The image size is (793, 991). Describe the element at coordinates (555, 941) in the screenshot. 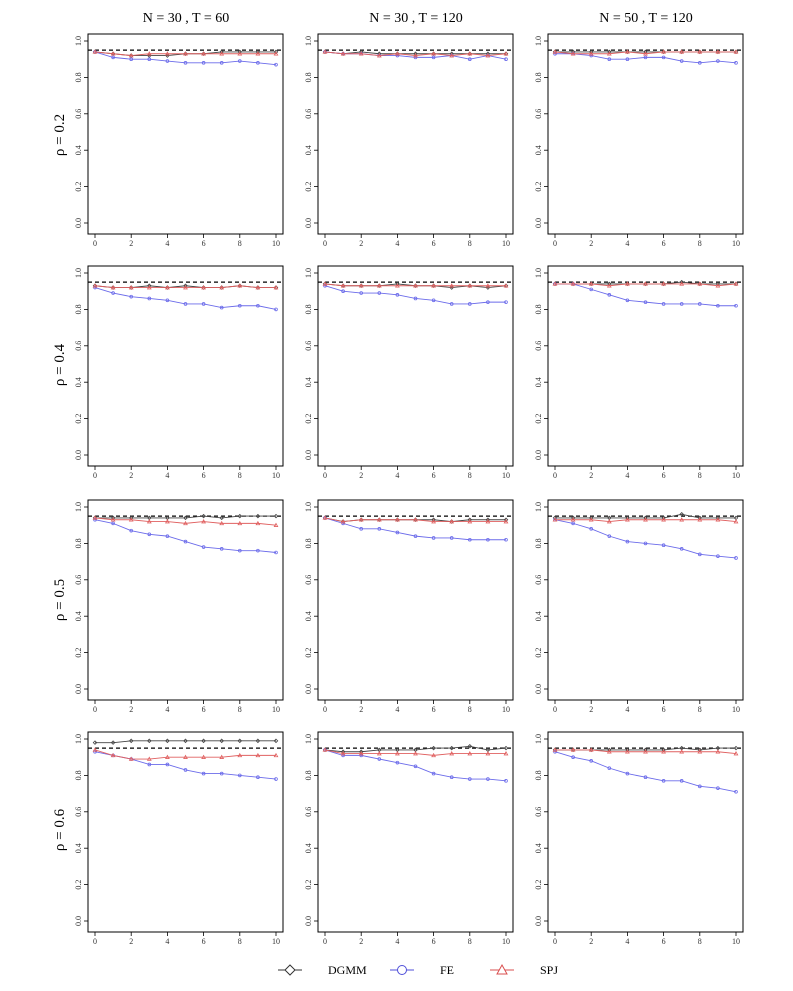

I see `x-tick-label: 0` at that location.